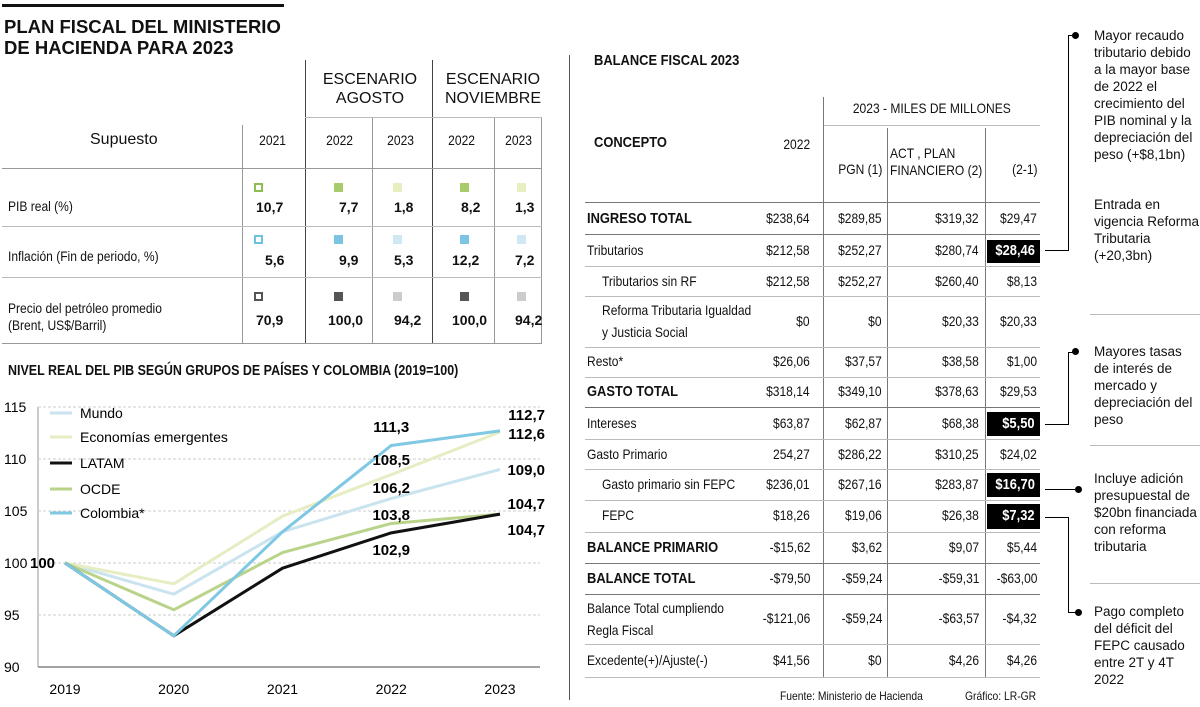  What do you see at coordinates (615, 250) in the screenshot?
I see `balance-row-label: Tributarios` at bounding box center [615, 250].